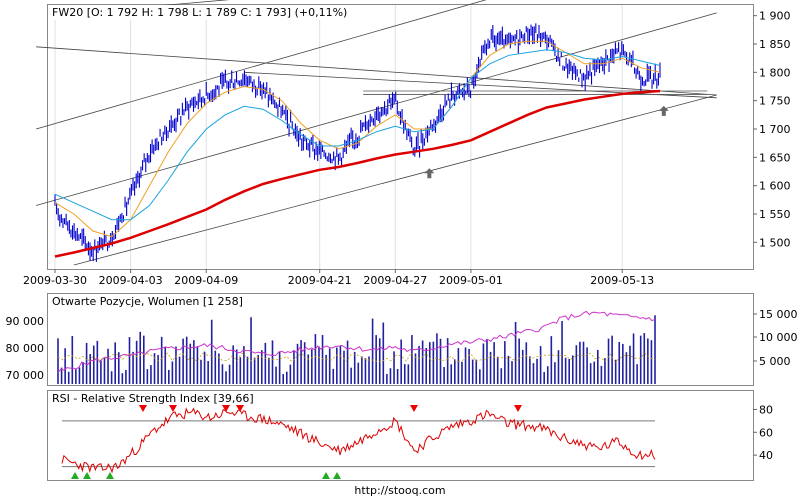  I want to click on price-x-tick-label: 2009-04-03, so click(131, 280).